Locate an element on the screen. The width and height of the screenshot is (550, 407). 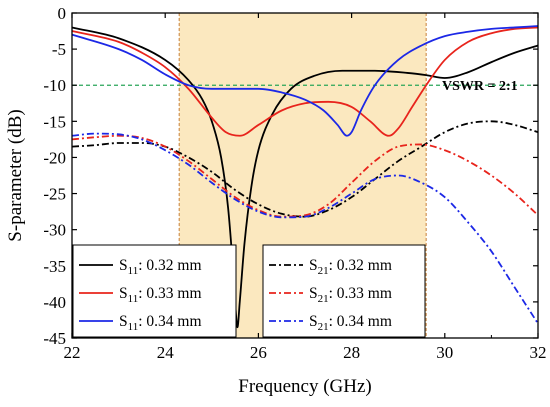
y-tick-label-4: -20 is located at coordinates (54, 157).